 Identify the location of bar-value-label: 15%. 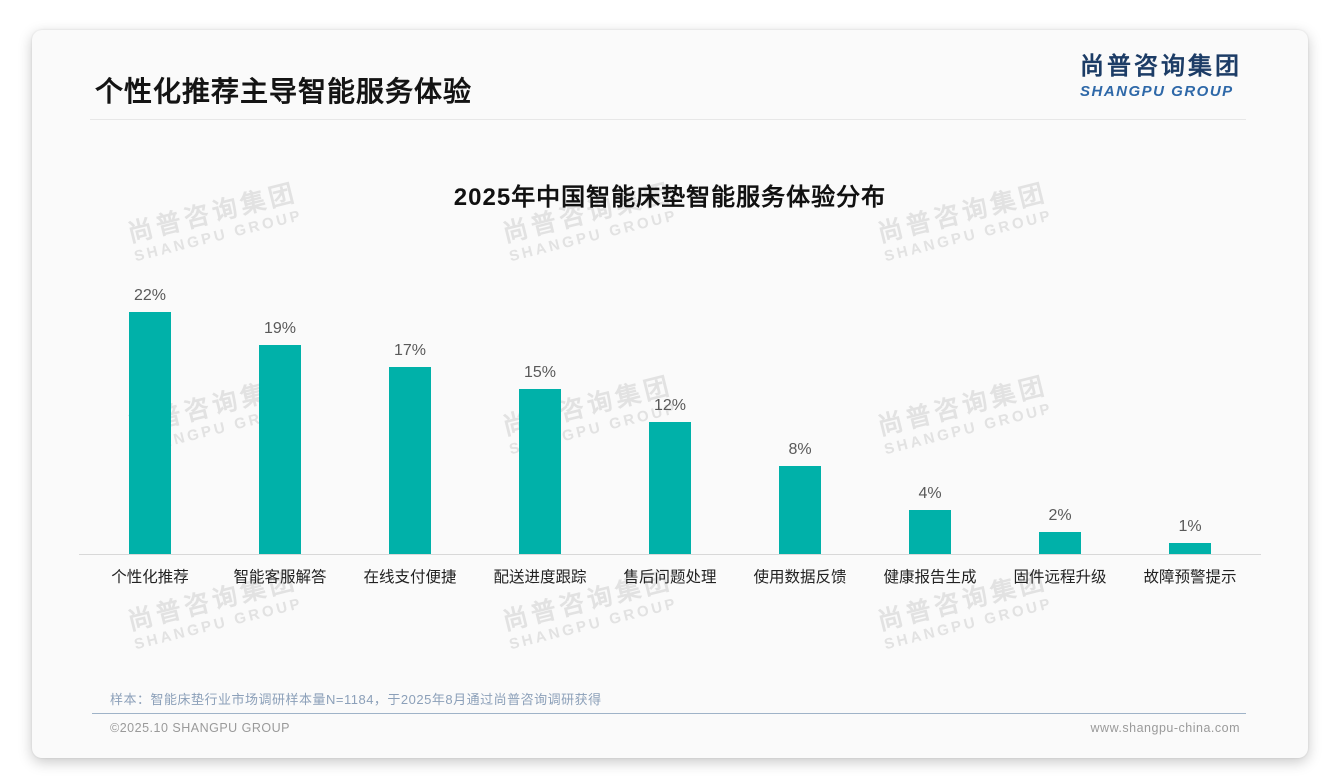
(540, 372).